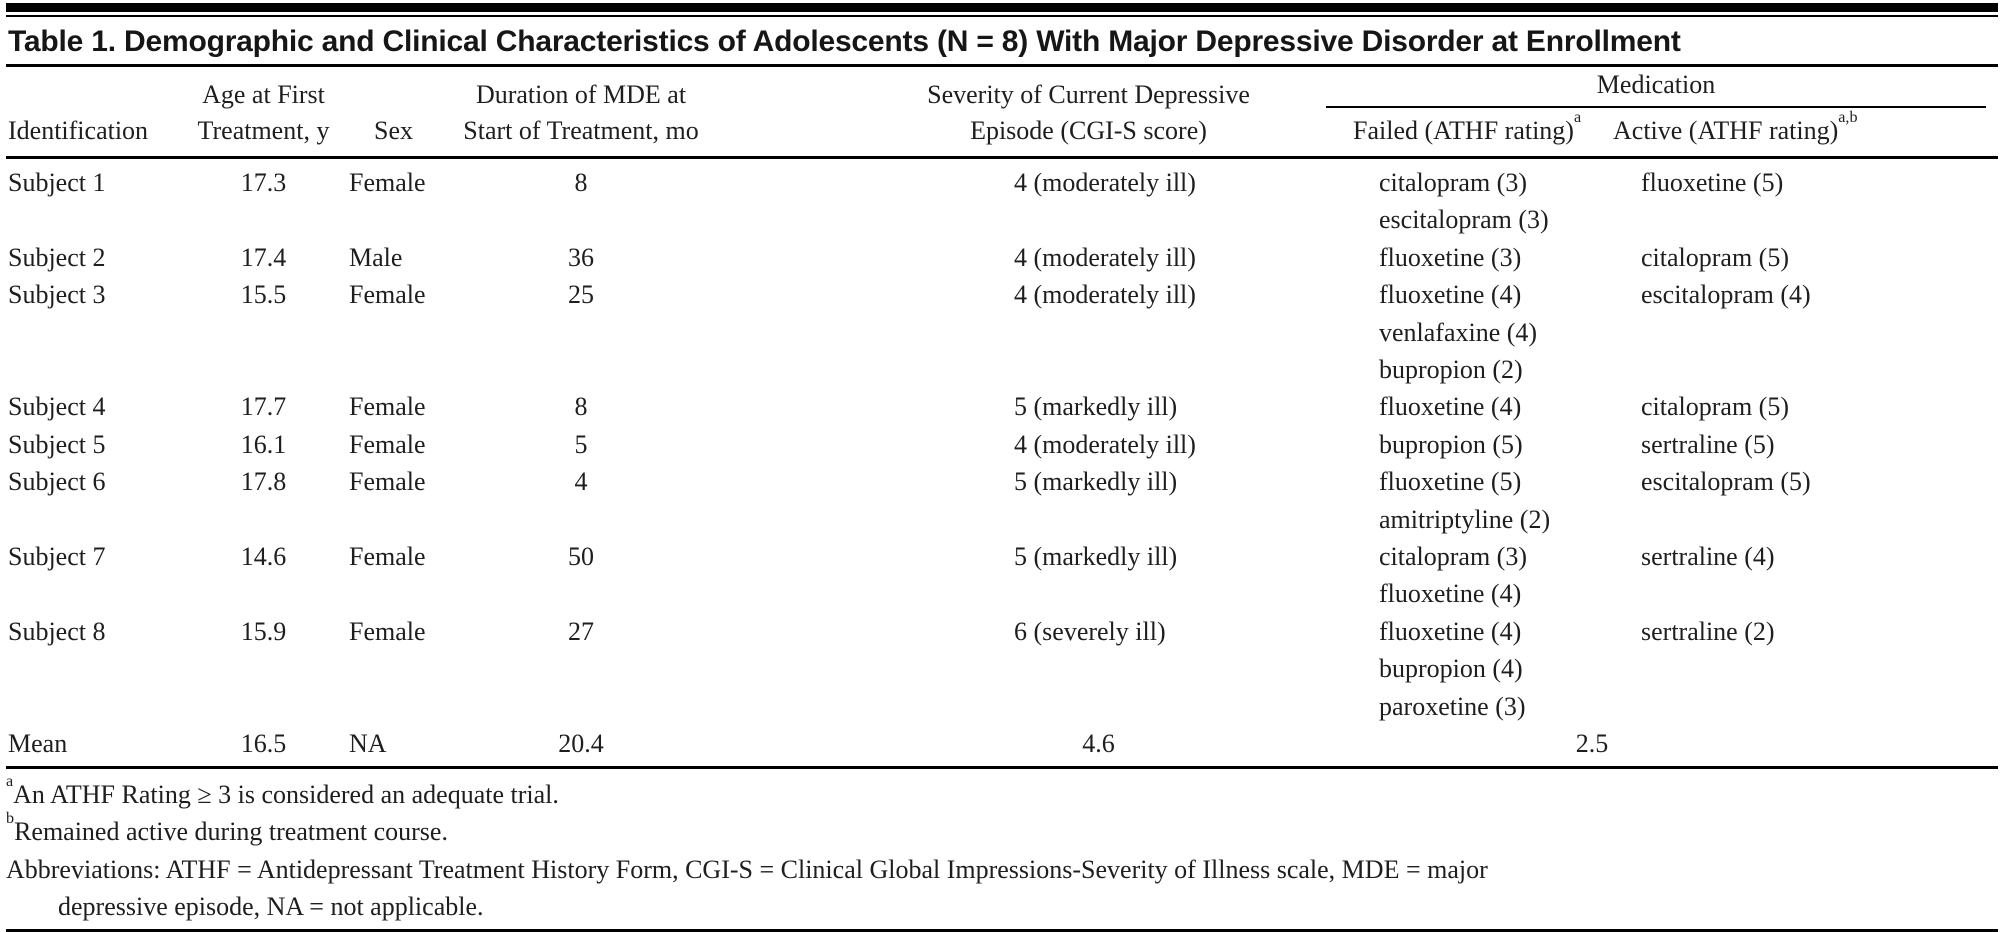  What do you see at coordinates (57, 182) in the screenshot?
I see `cell-identification: Subject 1` at bounding box center [57, 182].